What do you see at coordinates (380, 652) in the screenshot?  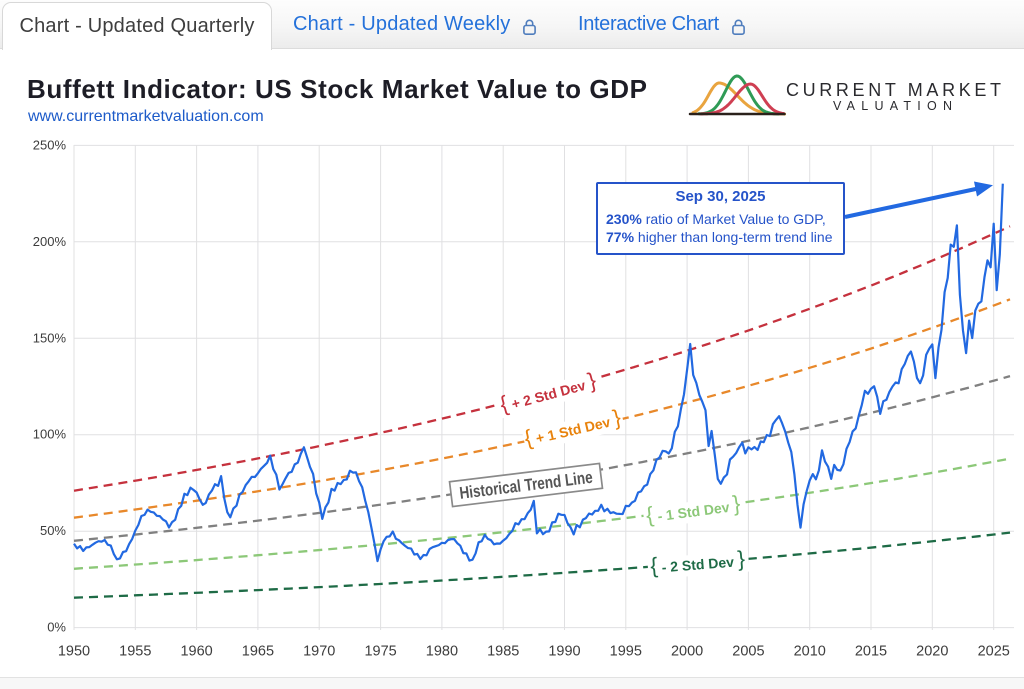 I see `svg-text: 1975` at bounding box center [380, 652].